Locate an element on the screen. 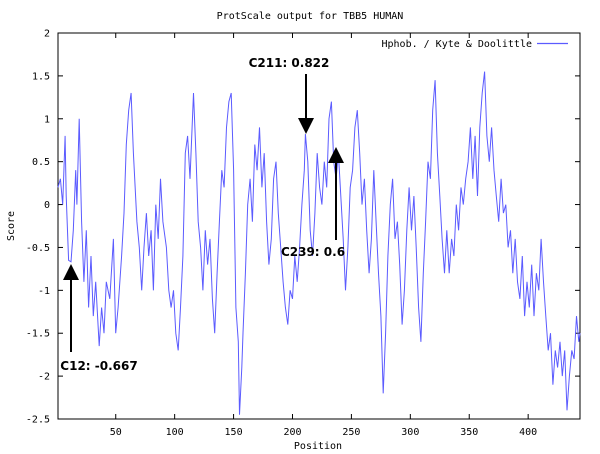  annotation-c239: C239: 0.6 is located at coordinates (313, 203).